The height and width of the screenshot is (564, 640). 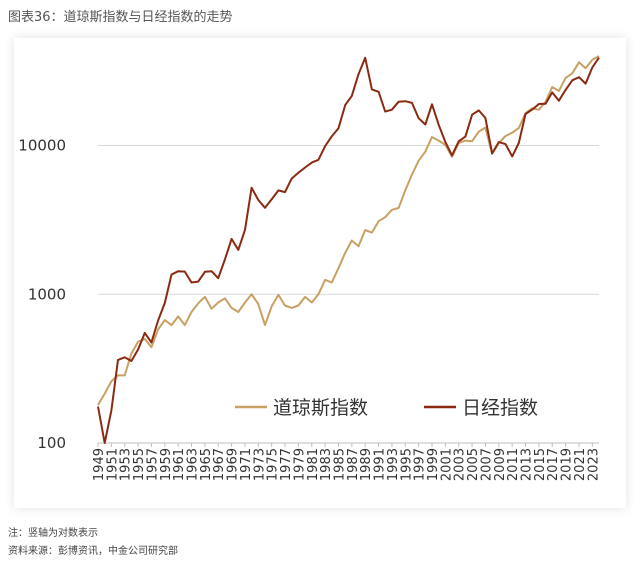 I want to click on x-tick-label: 1993, so click(x=393, y=464).